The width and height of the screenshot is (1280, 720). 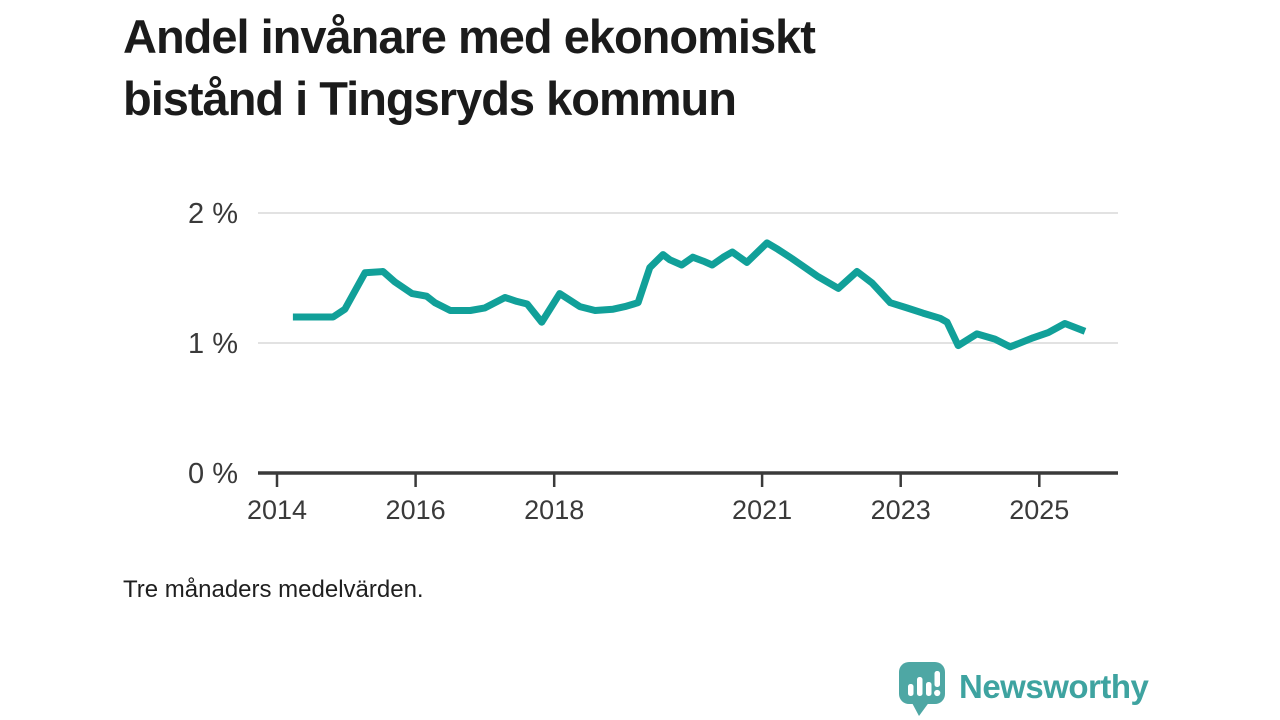 I want to click on page-title-line-1: Andel invånare med ekonomiskt, so click(x=469, y=36).